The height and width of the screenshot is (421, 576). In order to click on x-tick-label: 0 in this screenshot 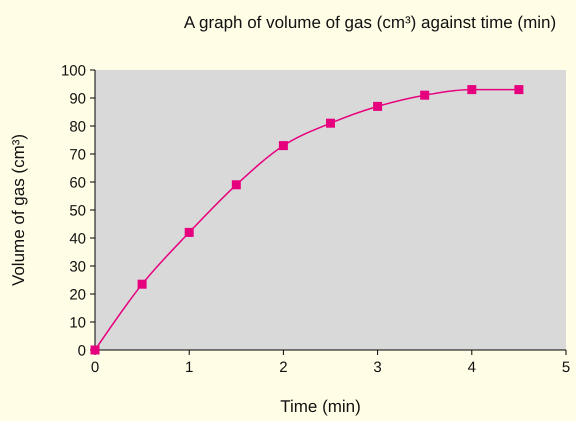, I will do `click(95, 367)`.